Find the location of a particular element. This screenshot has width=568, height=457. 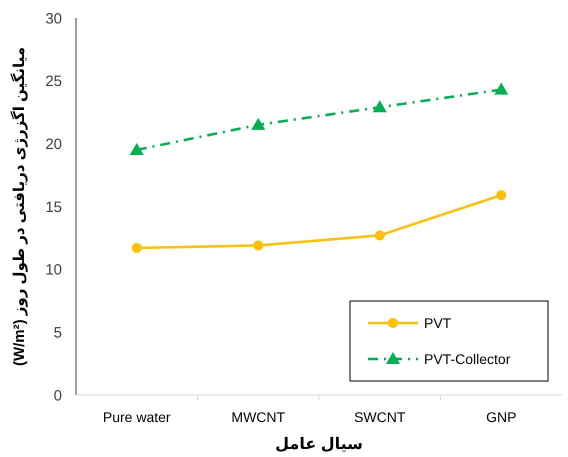

x-tick-label: MWCNT is located at coordinates (258, 417).